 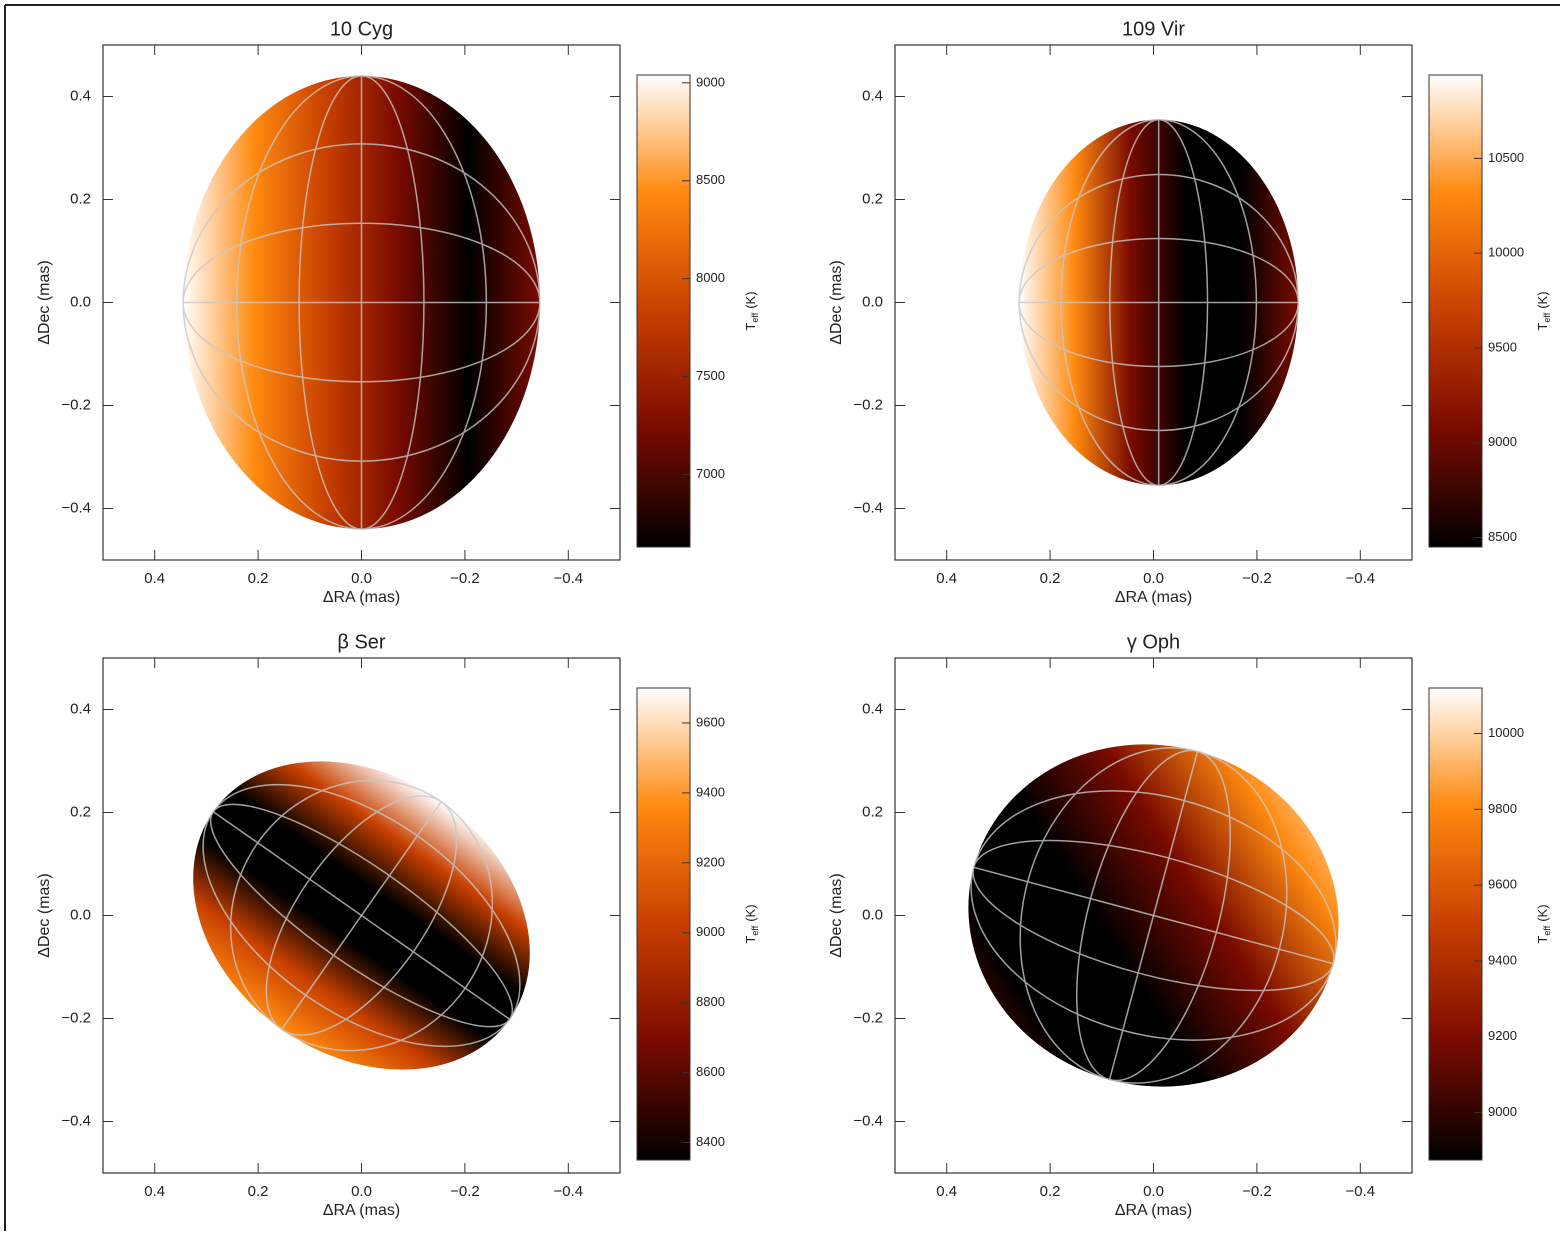 What do you see at coordinates (1506, 157) in the screenshot?
I see `colorbar-tick-label: 10500` at bounding box center [1506, 157].